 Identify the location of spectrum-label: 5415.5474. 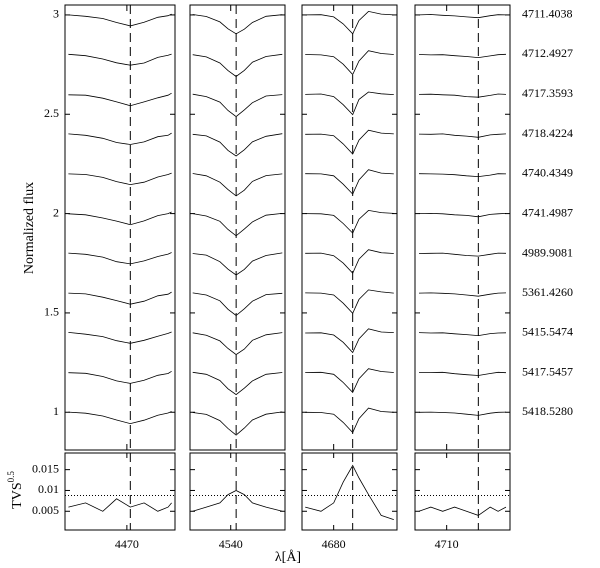
(547, 331).